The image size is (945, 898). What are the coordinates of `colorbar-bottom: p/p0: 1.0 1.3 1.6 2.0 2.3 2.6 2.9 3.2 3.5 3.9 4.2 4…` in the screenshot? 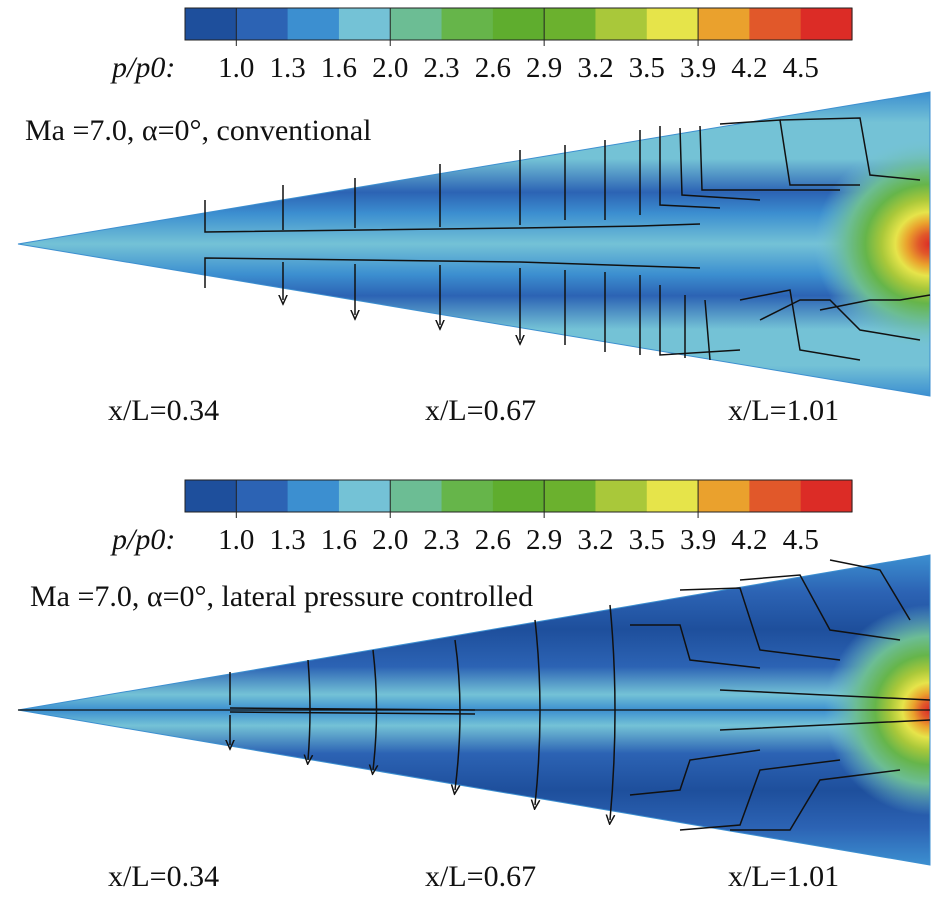 It's located at (481, 517).